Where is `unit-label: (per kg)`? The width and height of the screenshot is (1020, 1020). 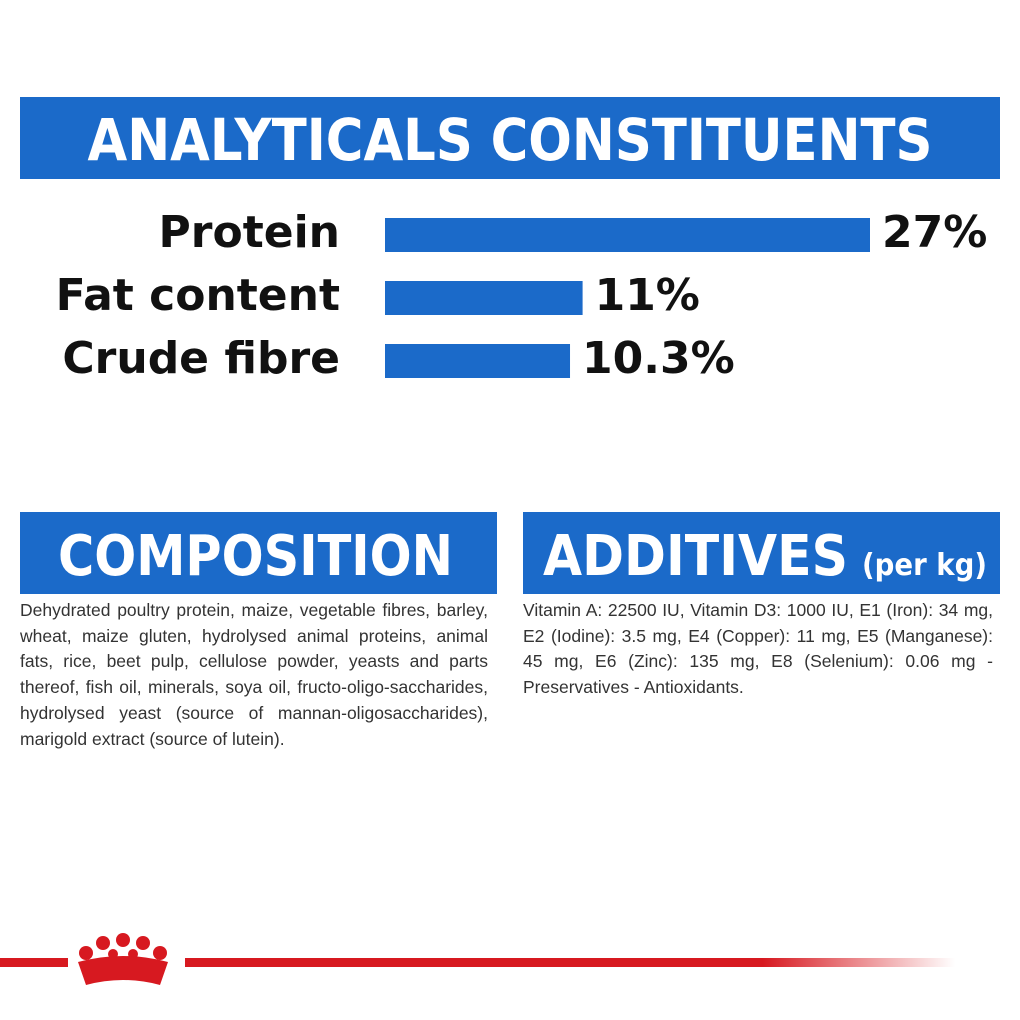
unit-label: (per kg) is located at coordinates (924, 565).